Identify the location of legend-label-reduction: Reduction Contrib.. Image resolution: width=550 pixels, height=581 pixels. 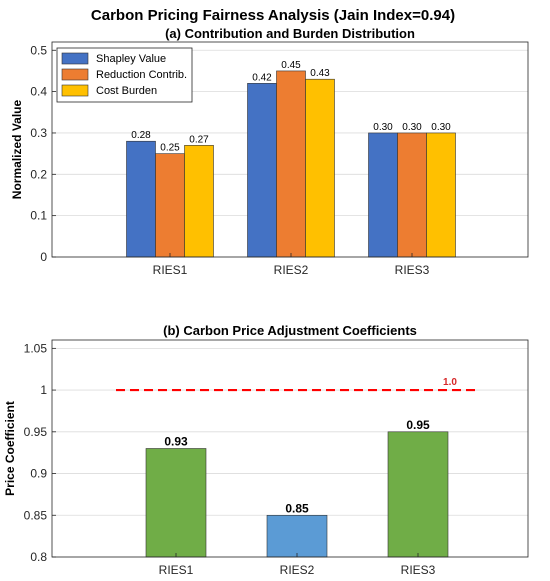
(141, 75).